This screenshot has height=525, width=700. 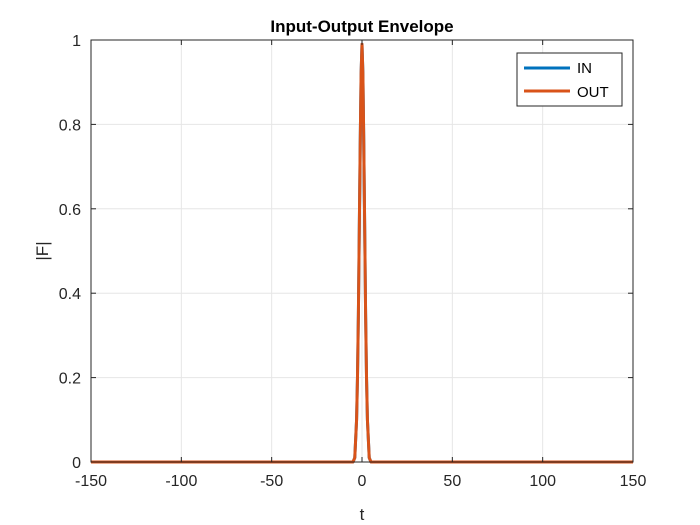 I want to click on legend-box, so click(x=569, y=79).